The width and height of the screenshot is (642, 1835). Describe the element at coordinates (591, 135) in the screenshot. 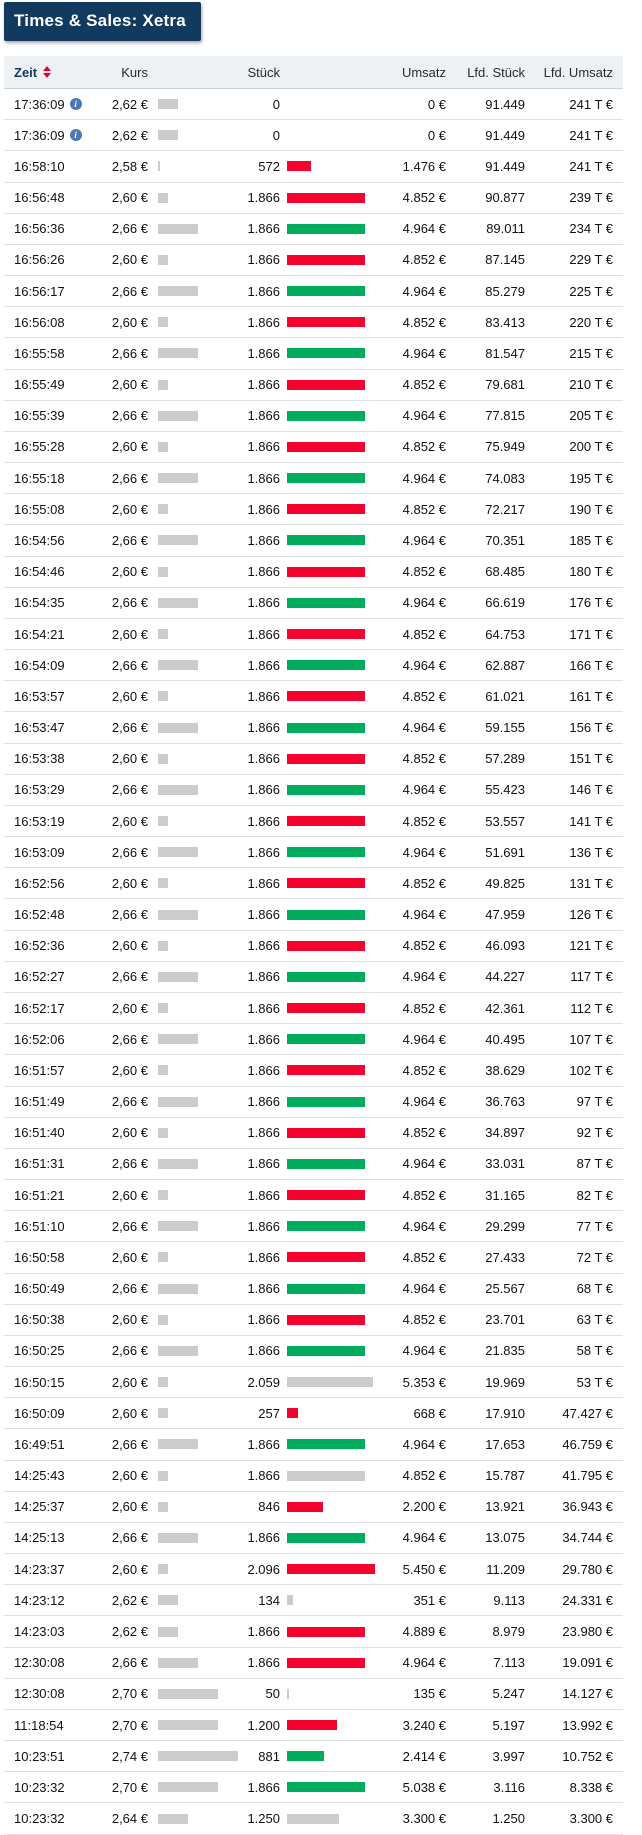

I see `cell-lfd-umsatz: 241 T €` at that location.